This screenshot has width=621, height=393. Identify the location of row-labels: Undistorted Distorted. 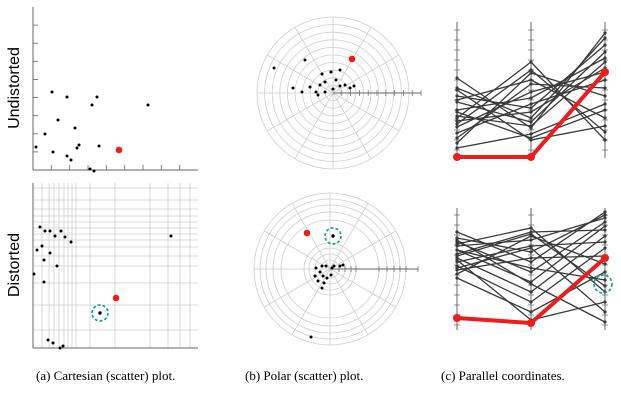
(14, 172).